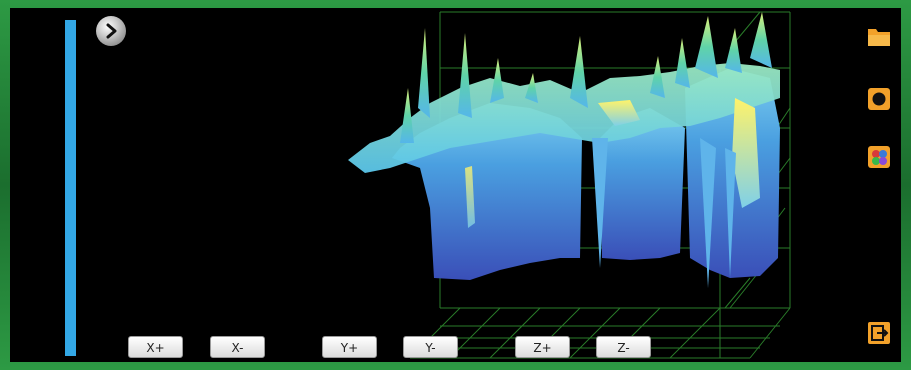 This screenshot has height=370, width=911. Describe the element at coordinates (430, 347) in the screenshot. I see `y-minus-button: Y-` at that location.